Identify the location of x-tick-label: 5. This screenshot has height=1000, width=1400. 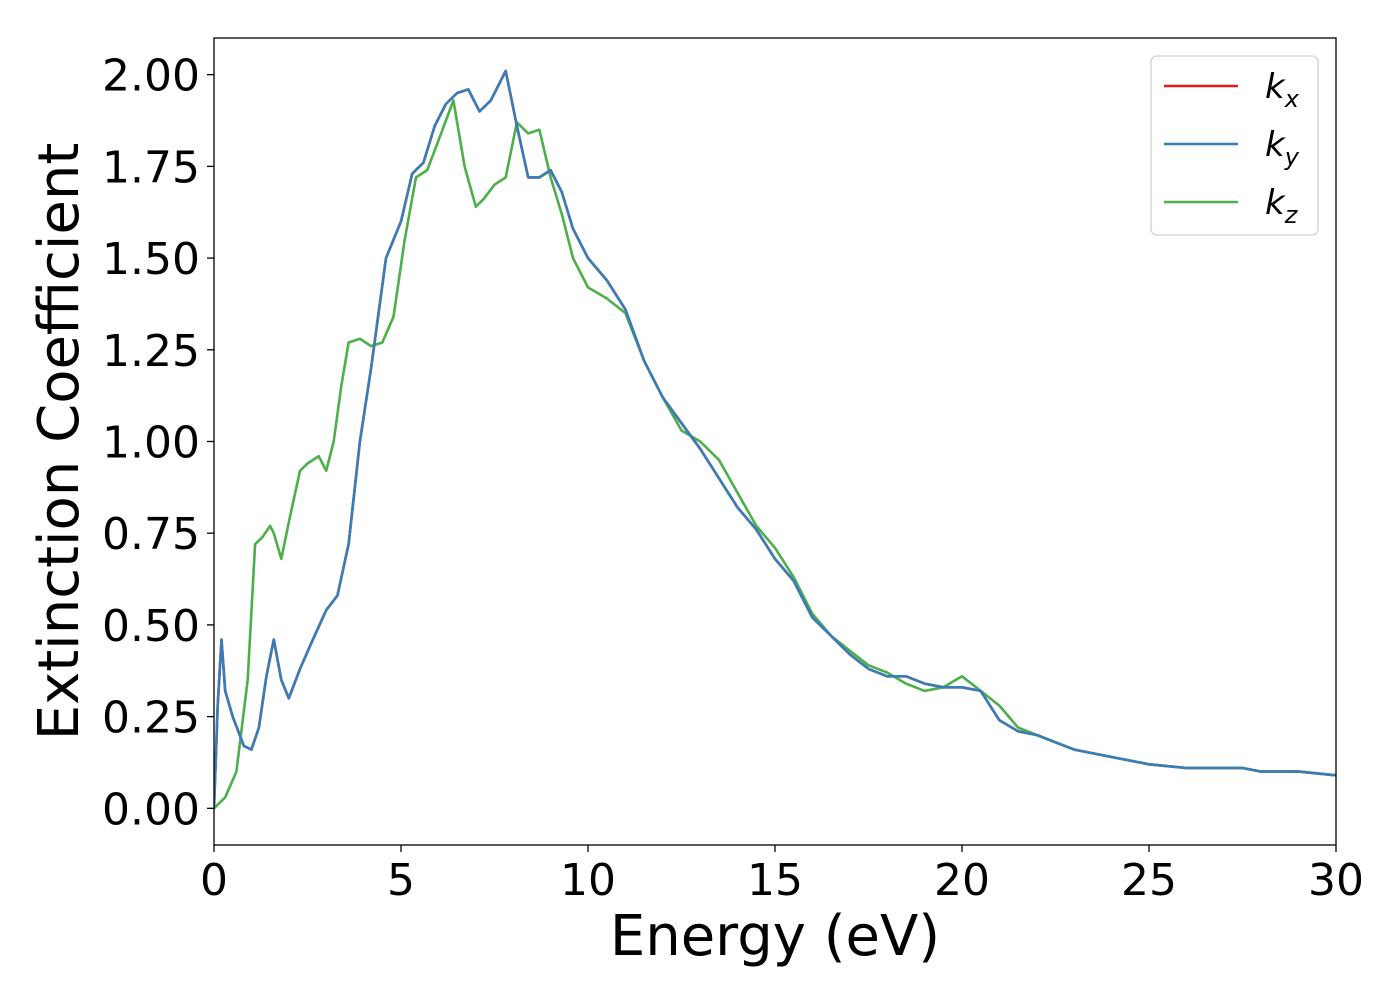
(401, 880).